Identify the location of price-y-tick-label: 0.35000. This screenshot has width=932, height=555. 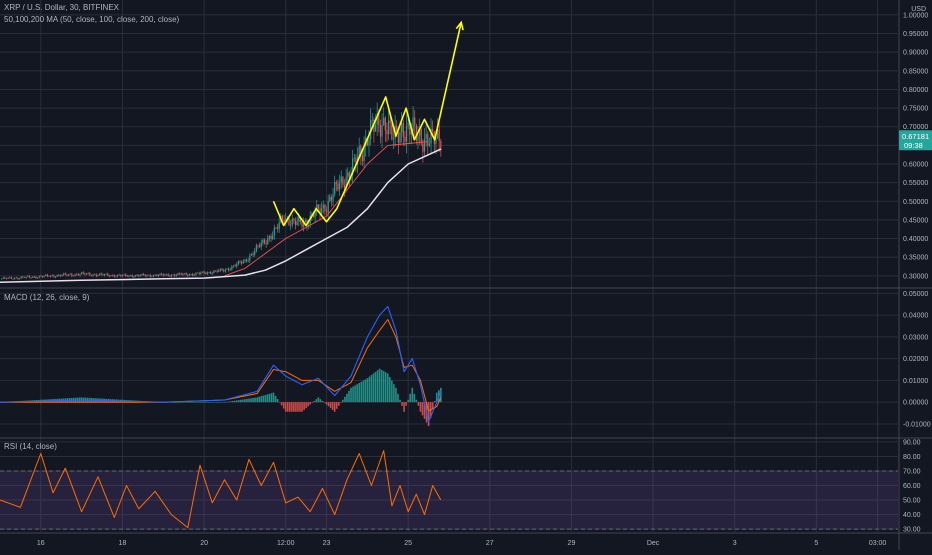
(915, 258).